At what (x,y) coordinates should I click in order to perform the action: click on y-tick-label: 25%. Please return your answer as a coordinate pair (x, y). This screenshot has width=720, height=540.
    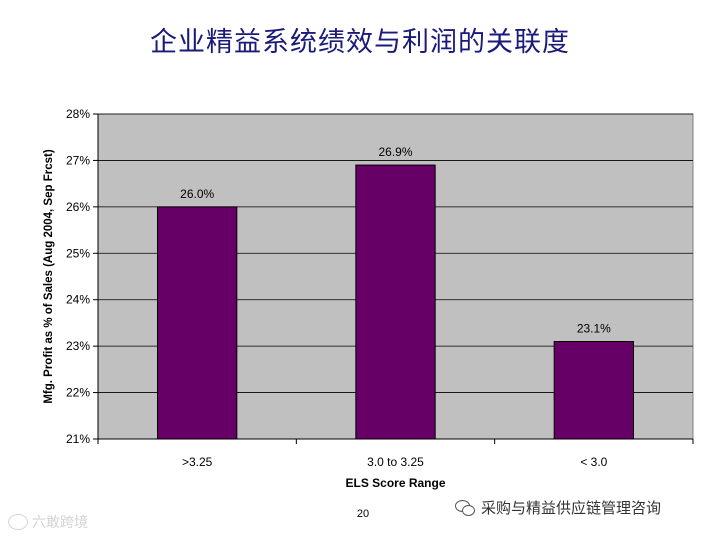
    Looking at the image, I should click on (78, 253).